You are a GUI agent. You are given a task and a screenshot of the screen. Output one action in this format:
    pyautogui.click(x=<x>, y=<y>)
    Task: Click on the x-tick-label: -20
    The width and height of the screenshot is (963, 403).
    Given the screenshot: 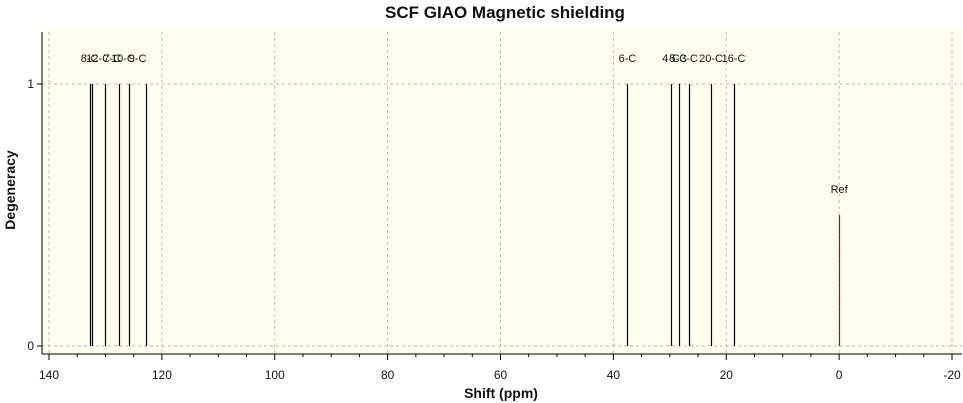 What is the action you would take?
    pyautogui.click(x=952, y=375)
    